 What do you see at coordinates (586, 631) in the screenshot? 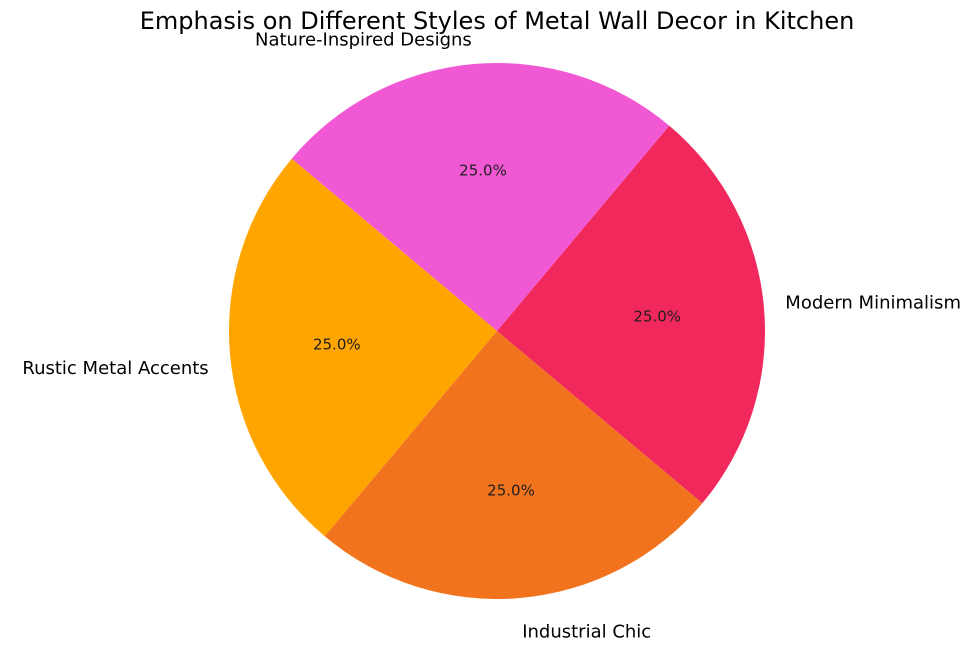
I see `pie-label-industrial-chic: Industrial Chic` at bounding box center [586, 631].